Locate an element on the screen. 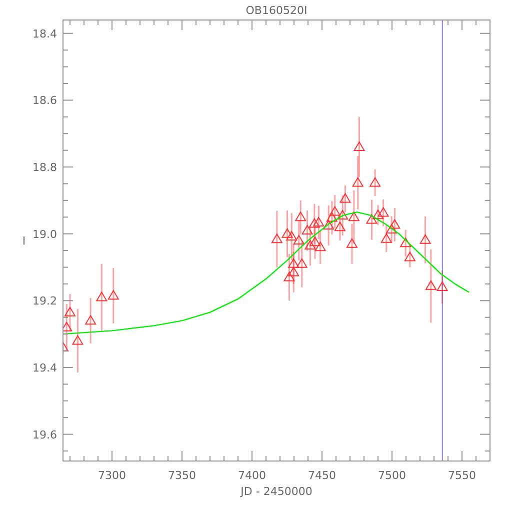  x-tick-label: 7450 is located at coordinates (322, 475).